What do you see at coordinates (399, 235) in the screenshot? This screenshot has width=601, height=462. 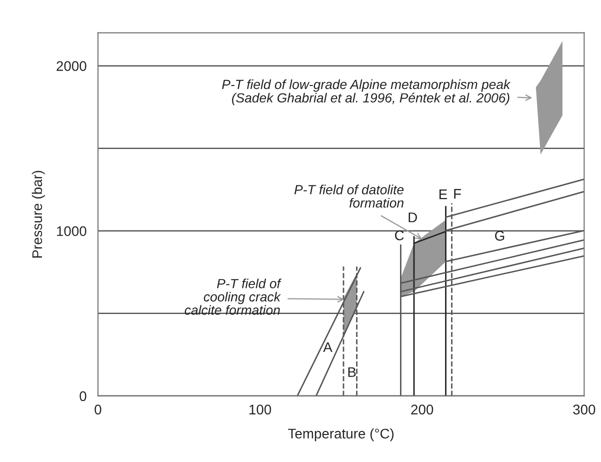 I see `series-label: C` at bounding box center [399, 235].